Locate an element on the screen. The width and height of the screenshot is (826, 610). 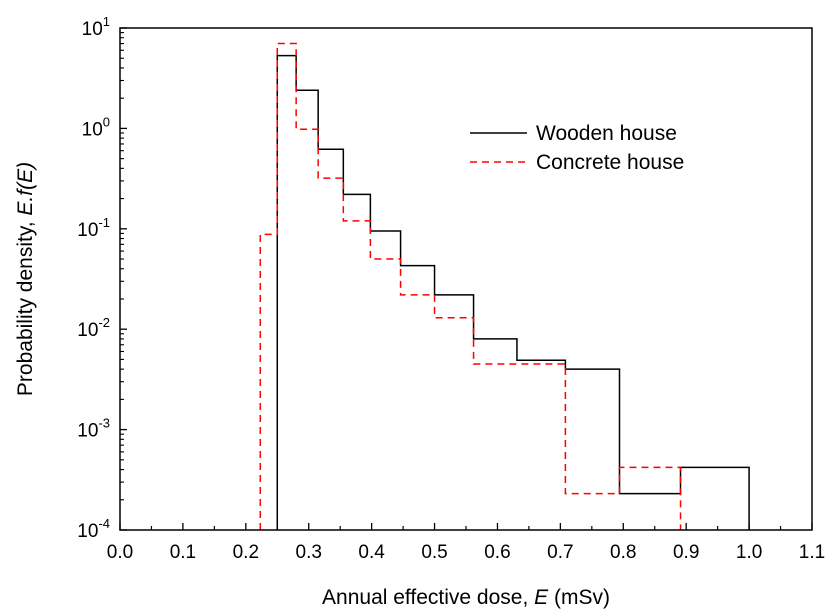
y-tick-label: 10⁻³ is located at coordinates (93, 429).